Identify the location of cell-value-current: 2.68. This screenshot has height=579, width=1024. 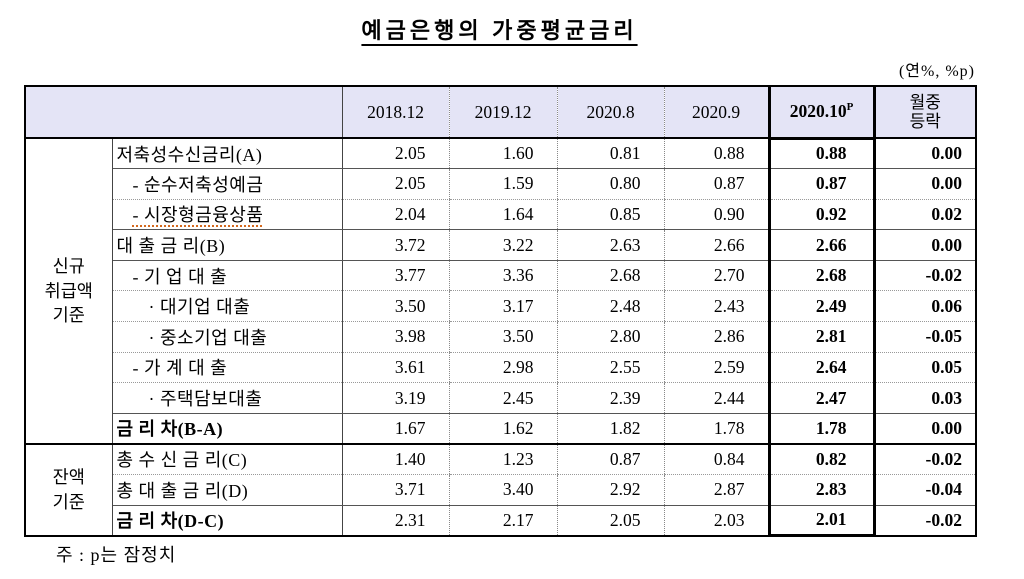
(821, 276).